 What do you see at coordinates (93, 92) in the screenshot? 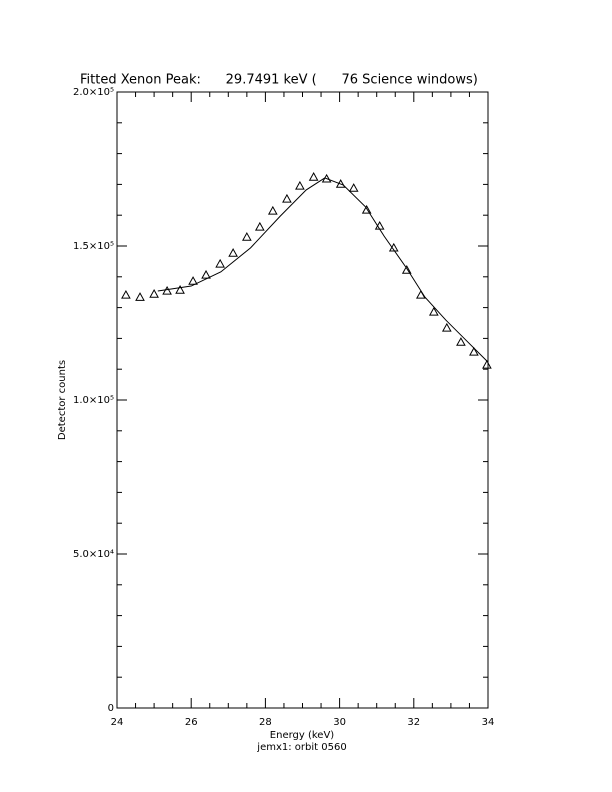
I see `y-tick-label: 2.0×10⁵` at bounding box center [93, 92].